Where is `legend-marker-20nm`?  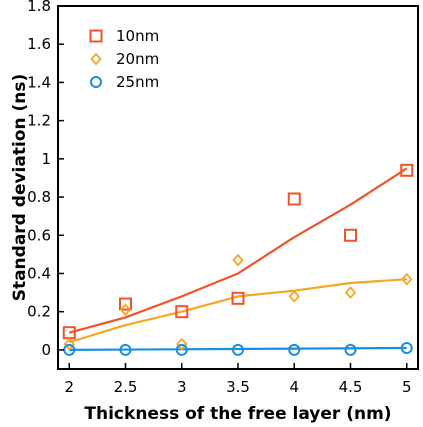
legend-marker-20nm is located at coordinates (96, 59).